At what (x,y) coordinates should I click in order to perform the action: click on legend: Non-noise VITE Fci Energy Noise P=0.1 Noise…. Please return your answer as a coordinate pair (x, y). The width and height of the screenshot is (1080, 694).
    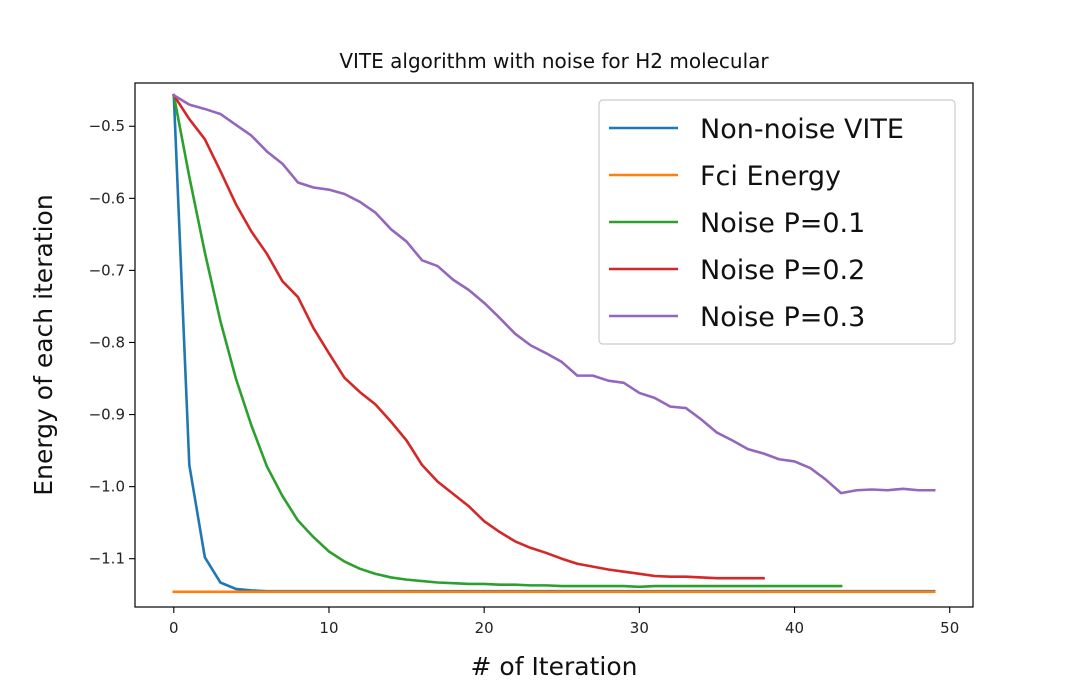
    Looking at the image, I should click on (777, 222).